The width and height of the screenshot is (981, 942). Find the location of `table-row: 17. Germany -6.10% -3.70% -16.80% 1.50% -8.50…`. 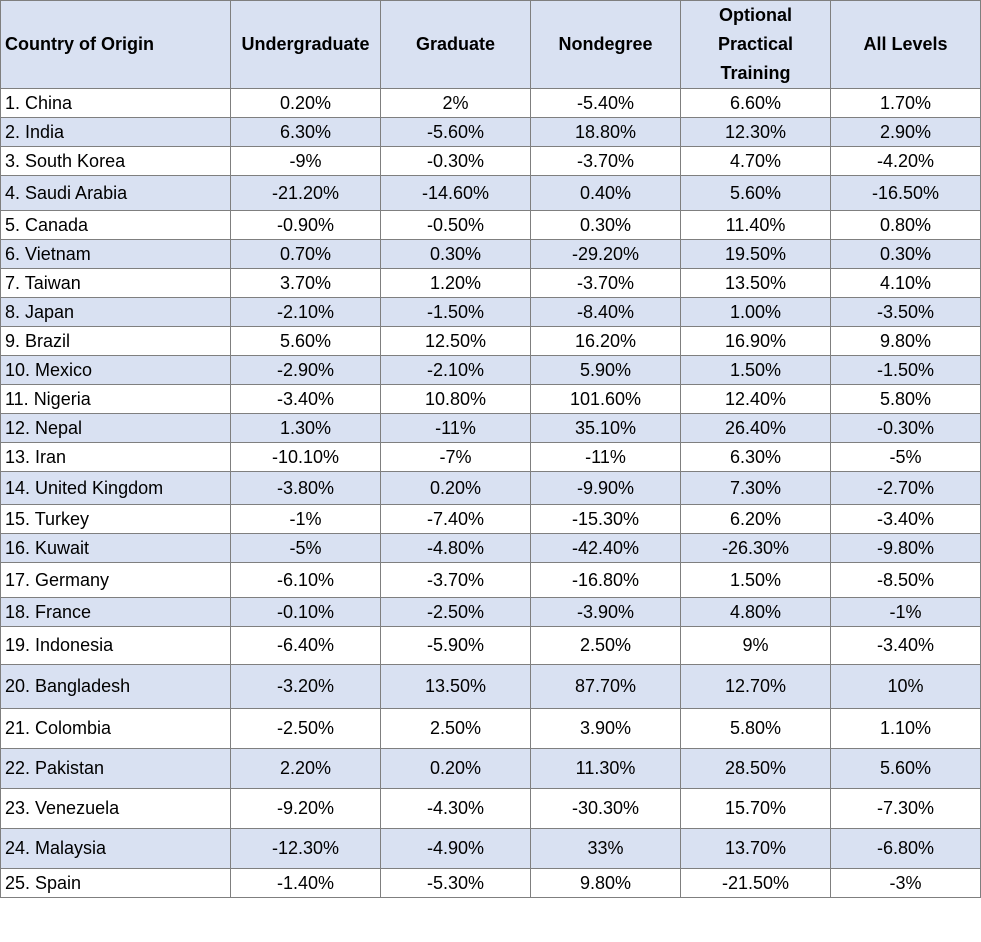

table-row: 17. Germany -6.10% -3.70% -16.80% 1.50% -8.50… is located at coordinates (490, 580).